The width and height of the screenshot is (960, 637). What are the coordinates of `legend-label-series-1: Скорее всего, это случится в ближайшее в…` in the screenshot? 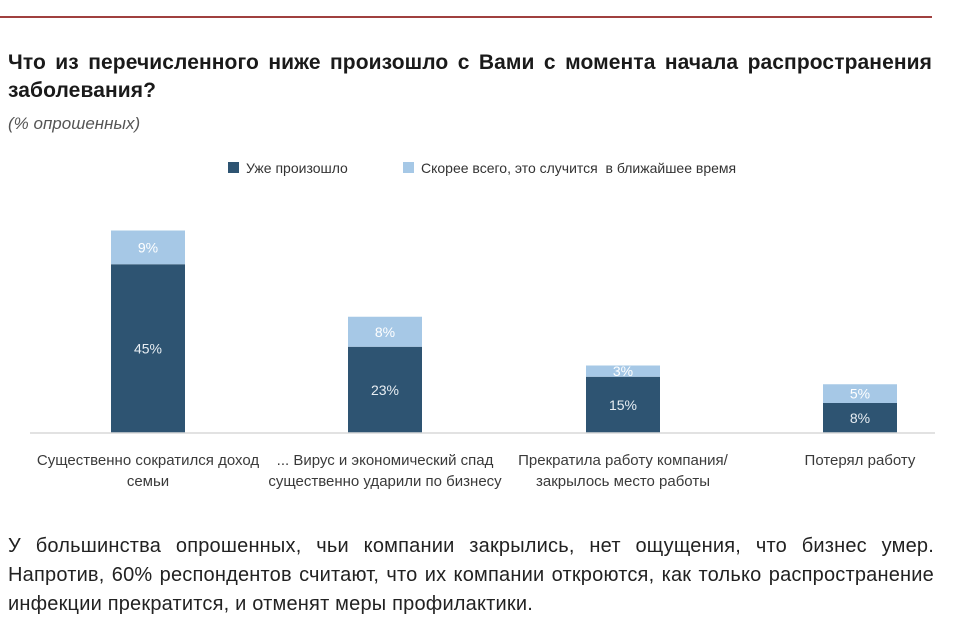 It's located at (578, 168).